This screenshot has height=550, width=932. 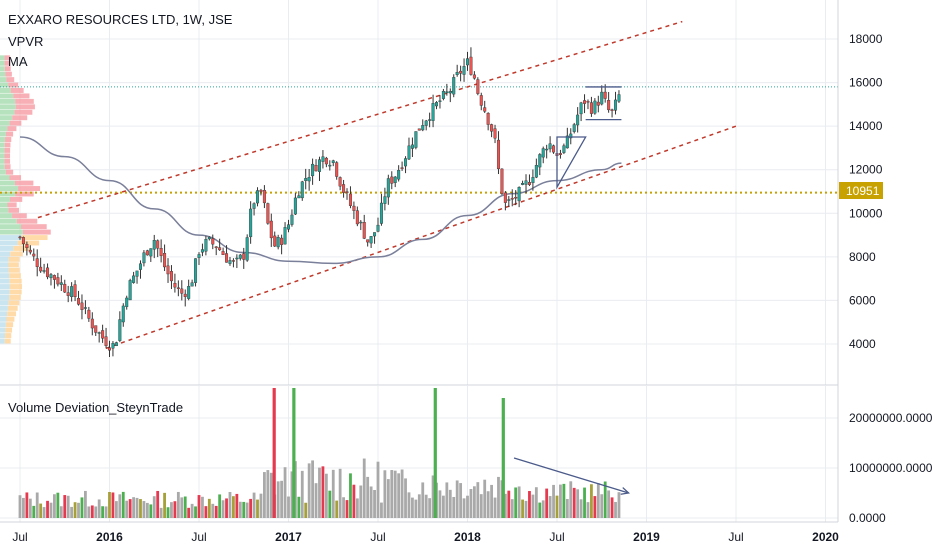 I want to click on volume-tick-label: 10000000.0000, so click(x=890, y=468).